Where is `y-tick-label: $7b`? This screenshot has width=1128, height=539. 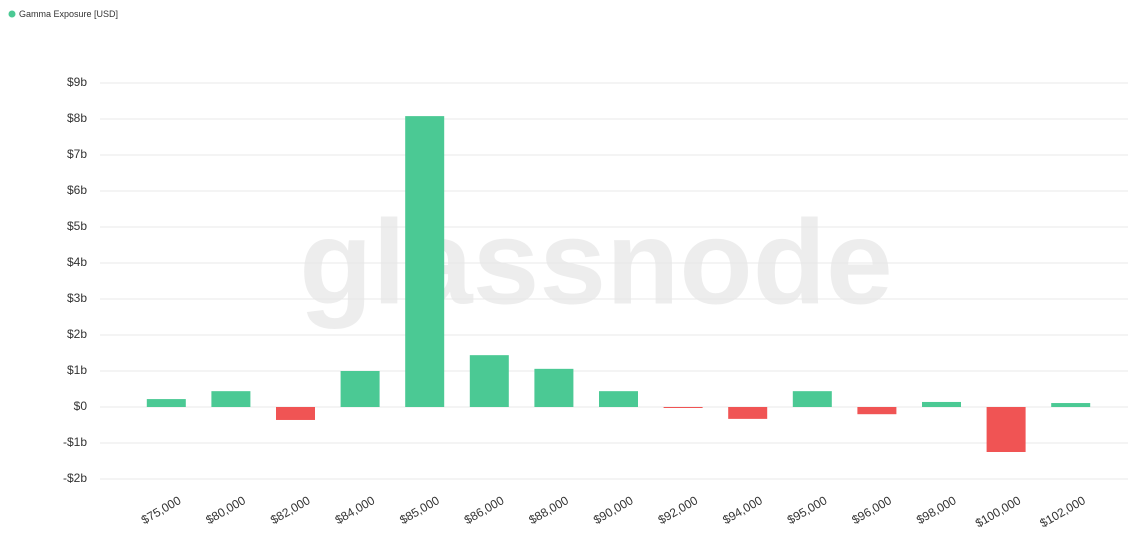 y-tick-label: $7b is located at coordinates (77, 154).